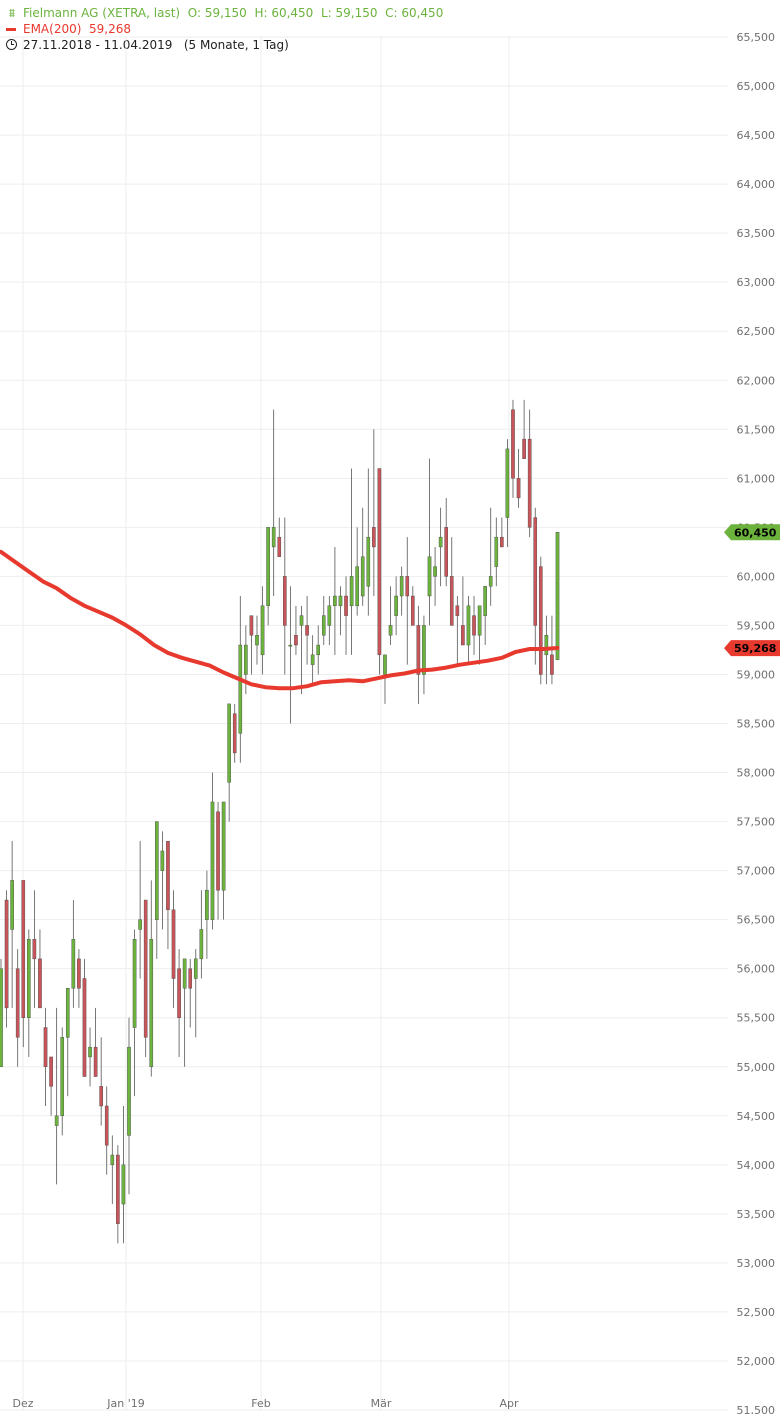  What do you see at coordinates (756, 773) in the screenshot?
I see `y-tick-label: 58,000` at bounding box center [756, 773].